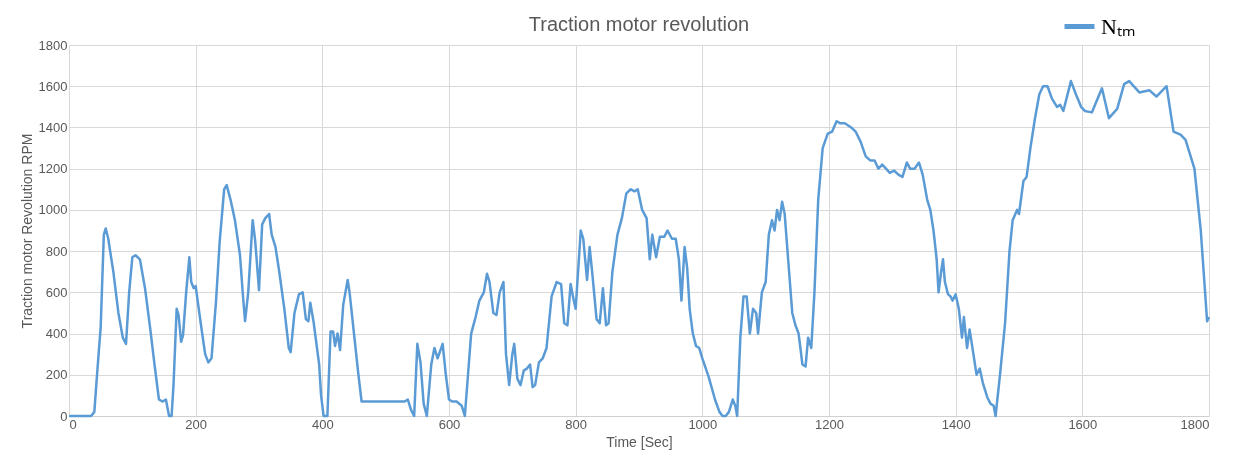  Describe the element at coordinates (829, 424) in the screenshot. I see `x-tick-label: 1200` at that location.